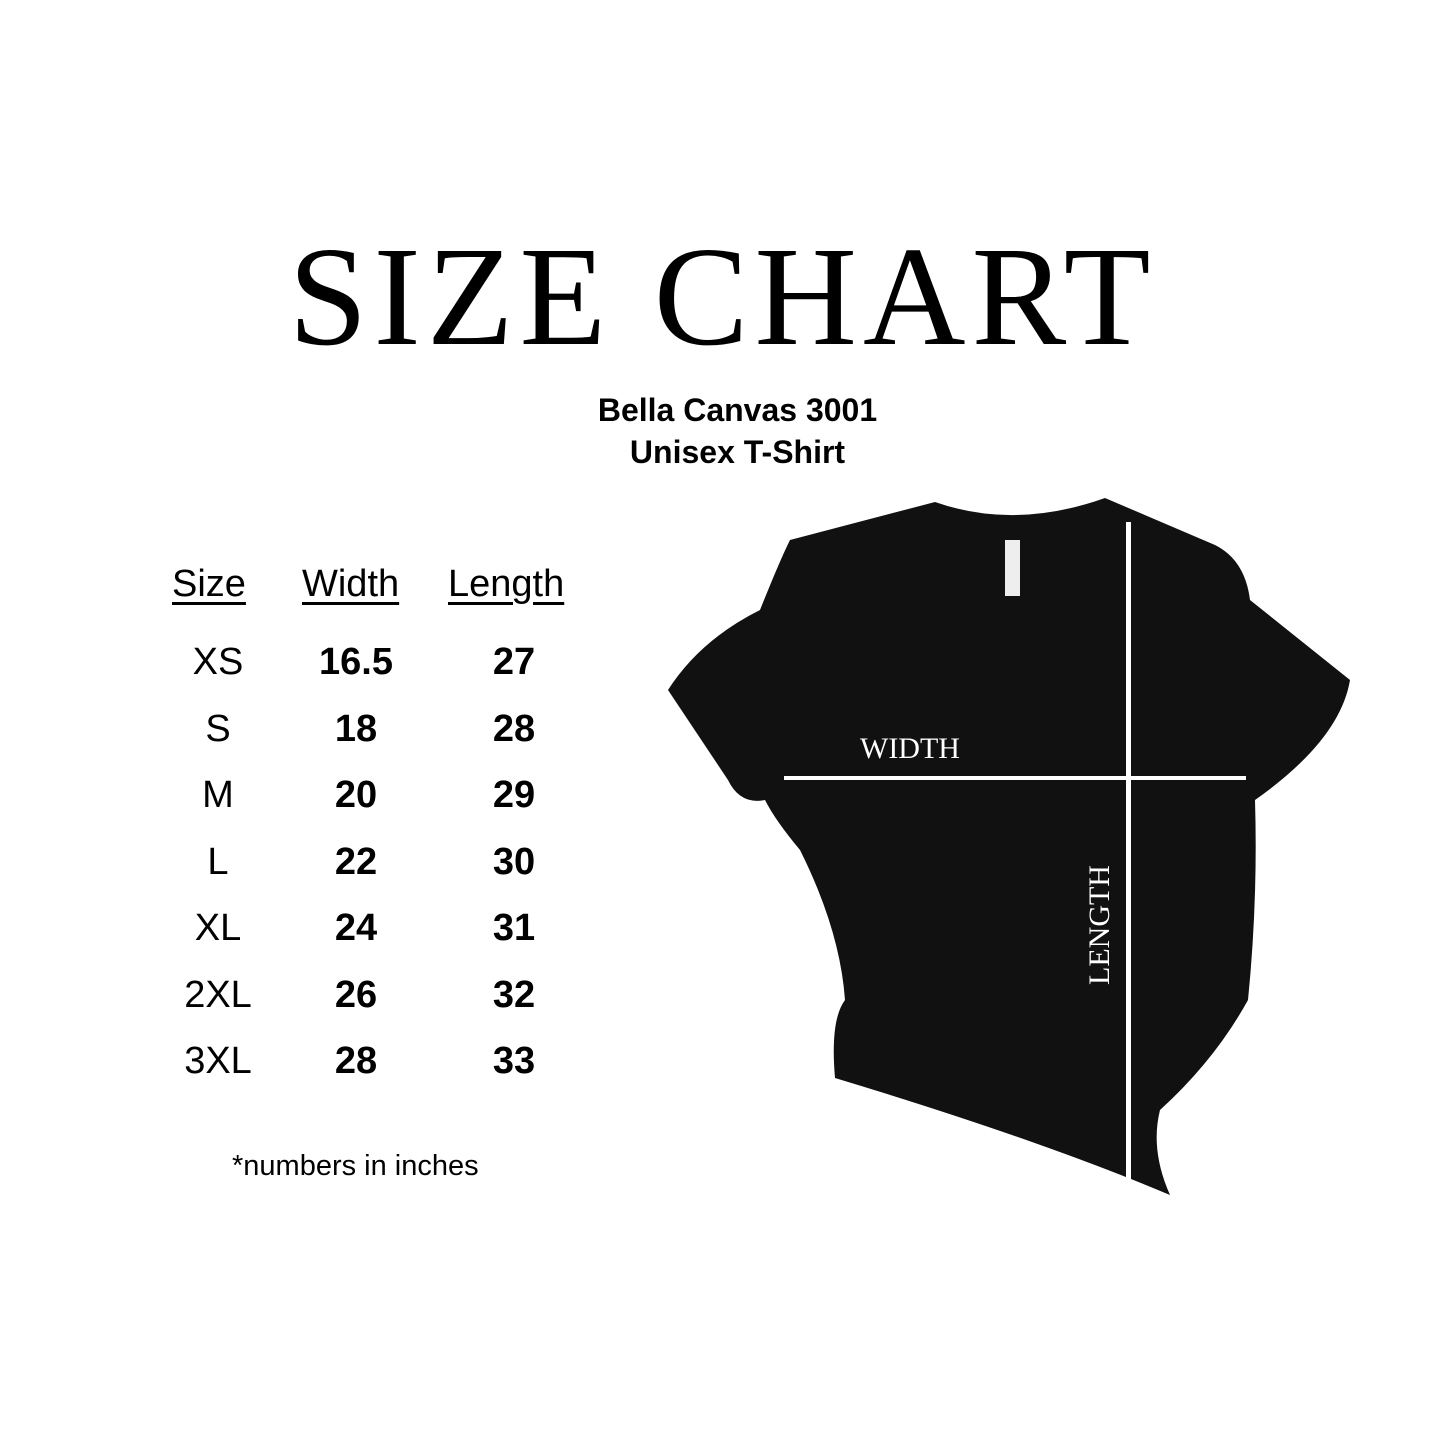 The width and height of the screenshot is (1445, 1445). I want to click on cell-size: XS, so click(218, 662).